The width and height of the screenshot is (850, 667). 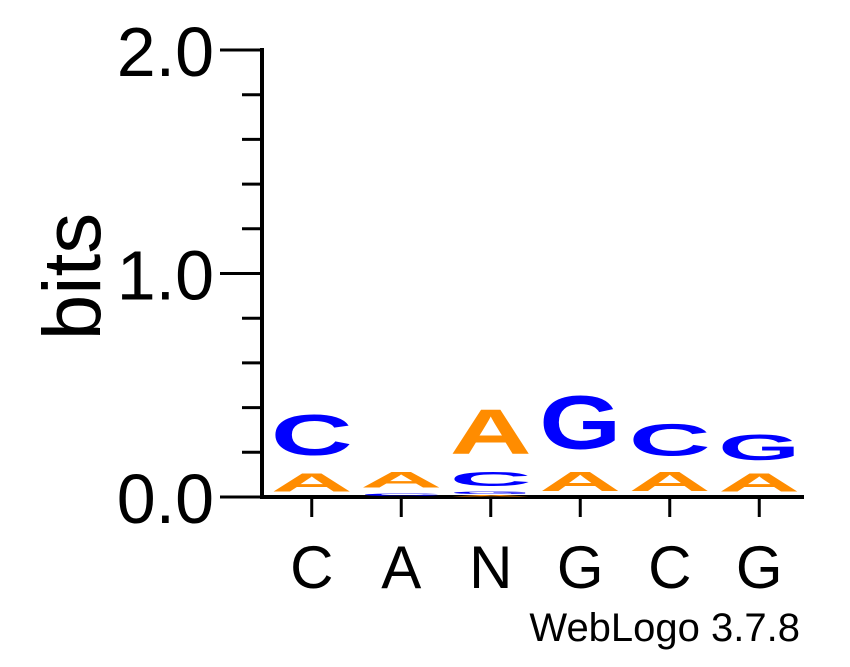 What do you see at coordinates (490, 567) in the screenshot?
I see `x-tick-label: N` at bounding box center [490, 567].